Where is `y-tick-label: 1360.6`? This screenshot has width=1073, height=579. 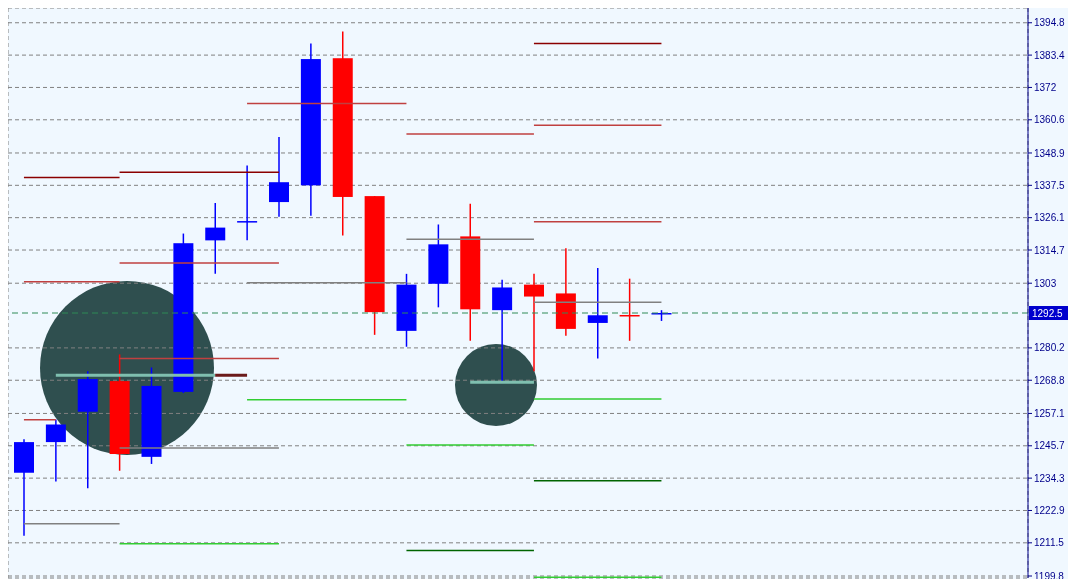
y-tick-label: 1360.6 is located at coordinates (1050, 120).